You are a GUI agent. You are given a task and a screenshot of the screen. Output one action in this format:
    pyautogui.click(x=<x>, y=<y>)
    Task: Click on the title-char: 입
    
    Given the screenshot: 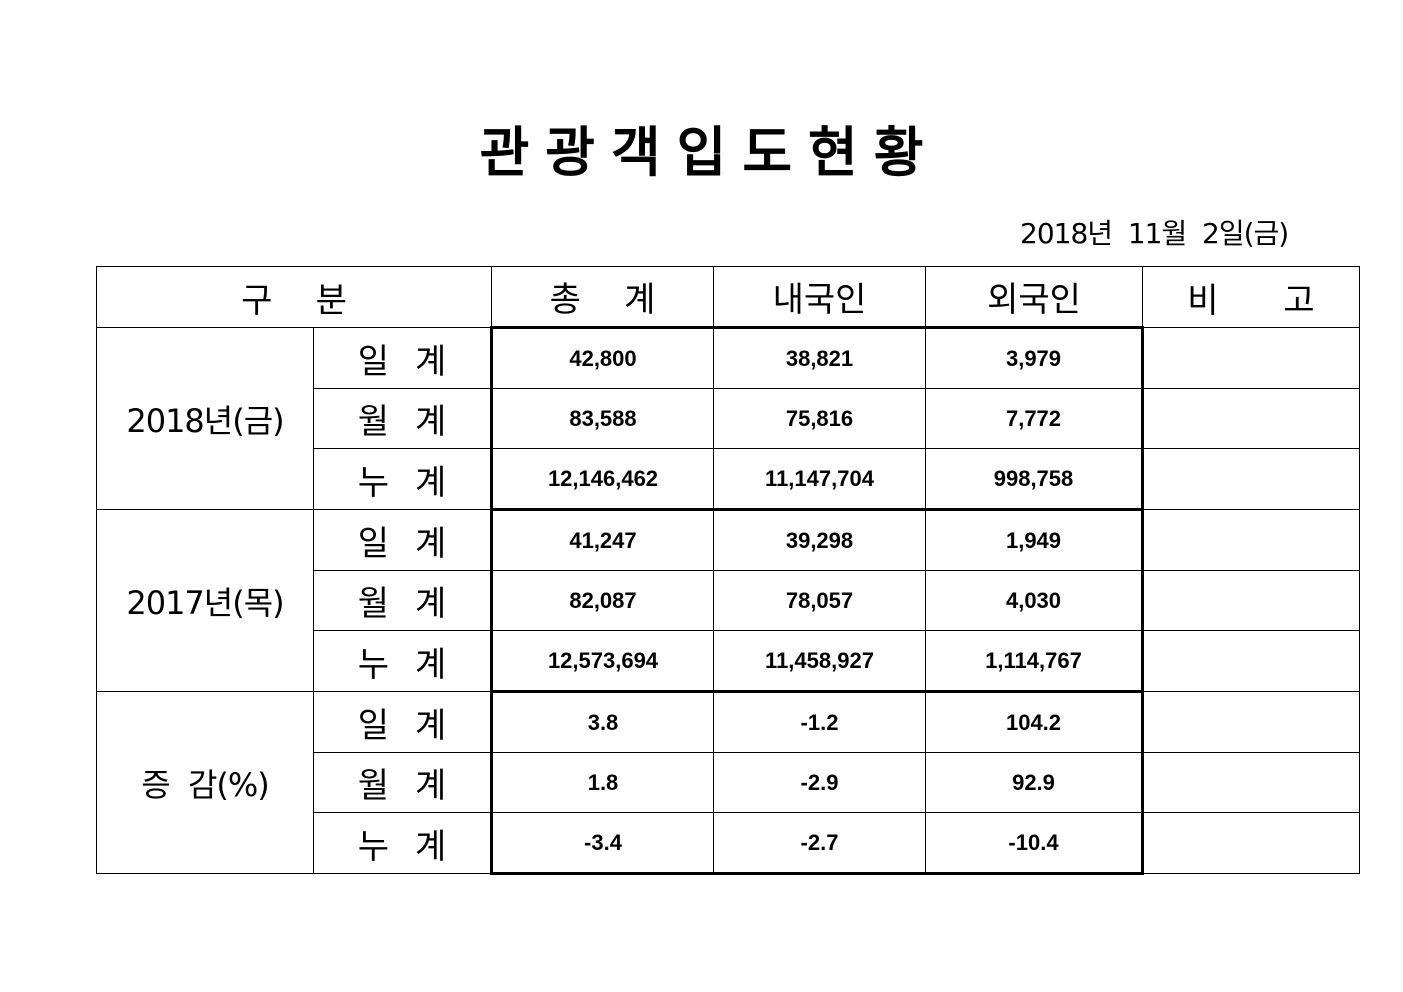 What is the action you would take?
    pyautogui.click(x=701, y=152)
    